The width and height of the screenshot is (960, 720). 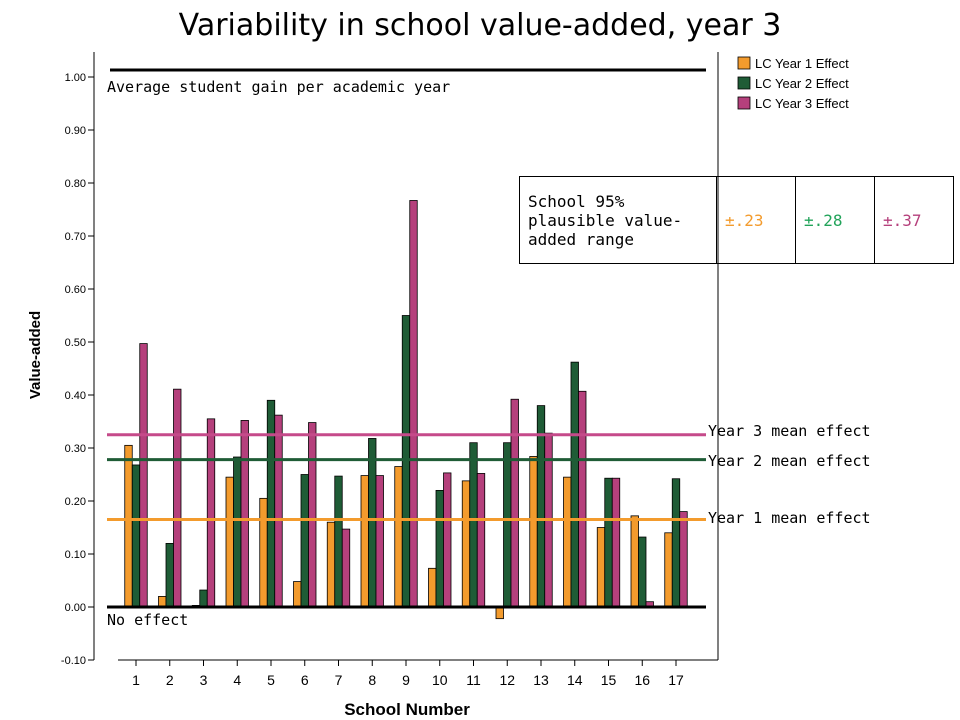 I want to click on x-tick-label: 5, so click(x=271, y=680).